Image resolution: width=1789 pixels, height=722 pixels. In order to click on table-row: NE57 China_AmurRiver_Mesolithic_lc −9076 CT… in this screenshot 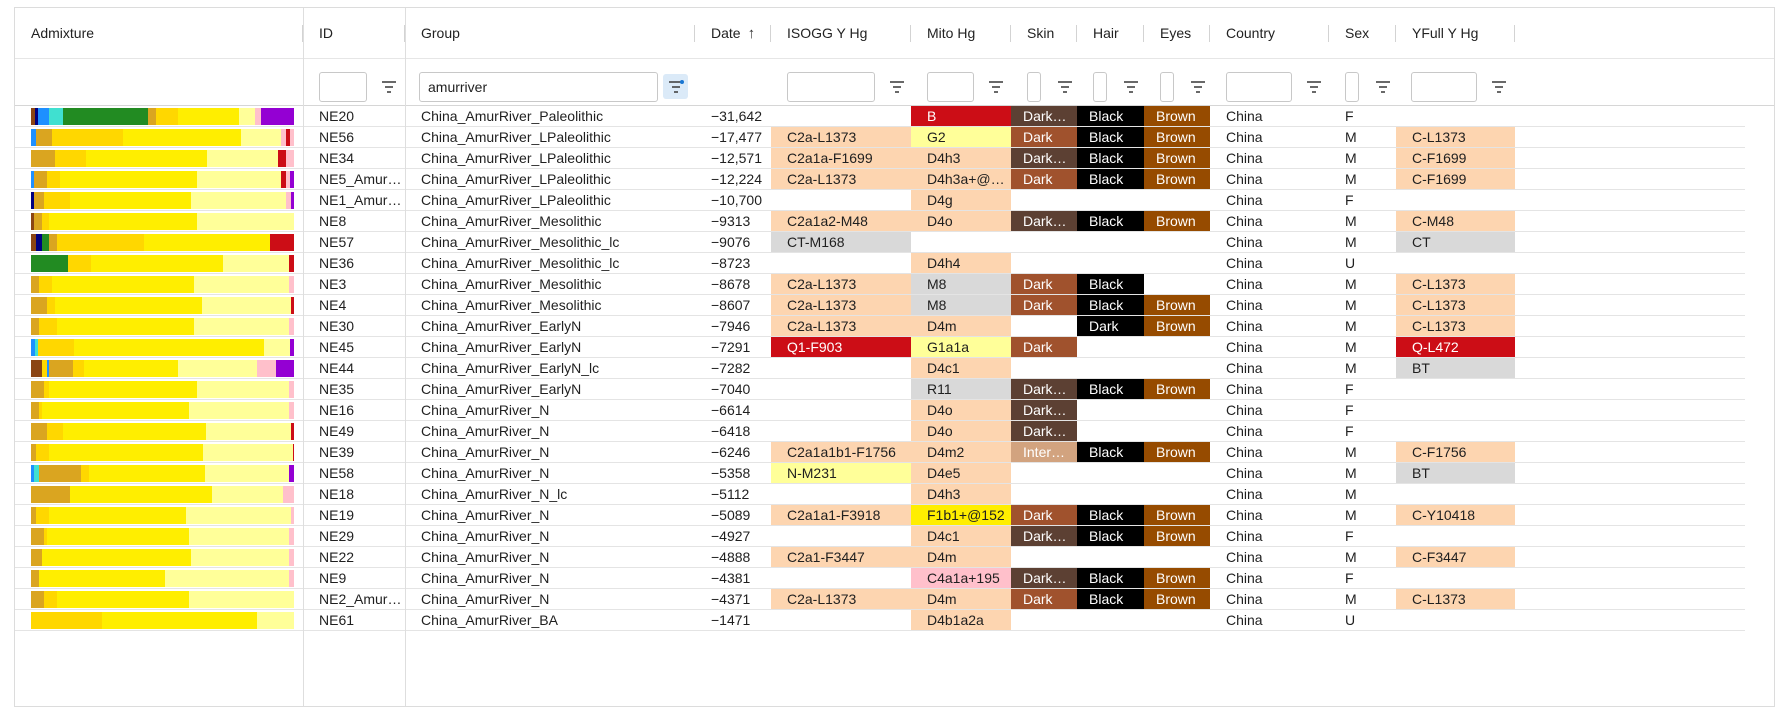, I will do `click(880, 242)`.